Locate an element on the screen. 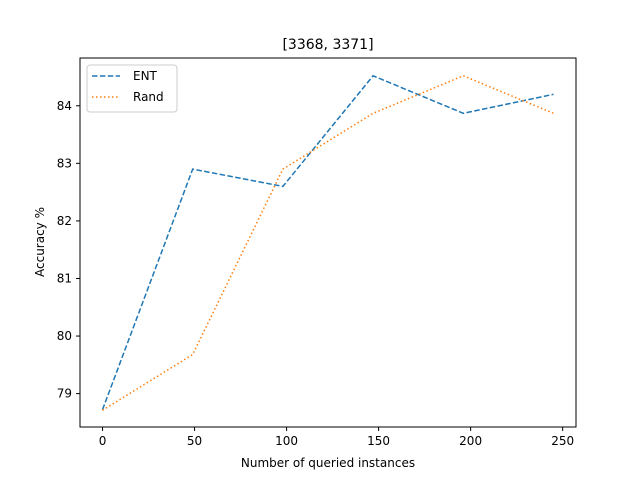 The height and width of the screenshot is (480, 640). legend: ENT Rand is located at coordinates (132, 88).